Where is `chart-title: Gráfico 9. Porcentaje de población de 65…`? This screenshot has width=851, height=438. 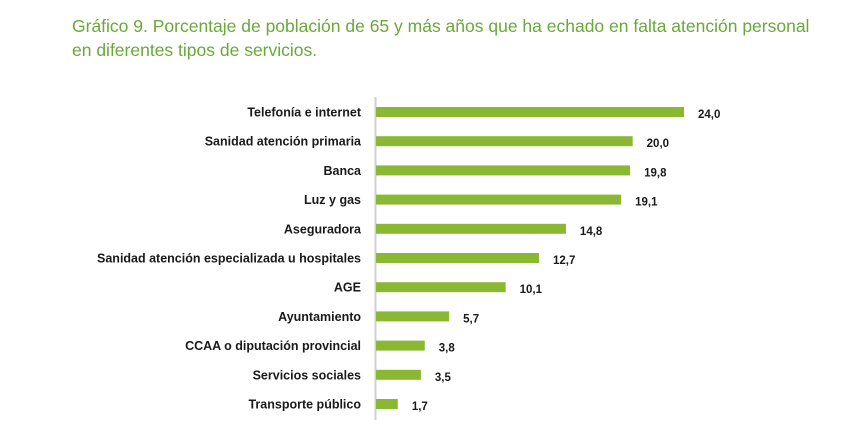 chart-title: Gráfico 9. Porcentaje de población de 65… is located at coordinates (441, 38).